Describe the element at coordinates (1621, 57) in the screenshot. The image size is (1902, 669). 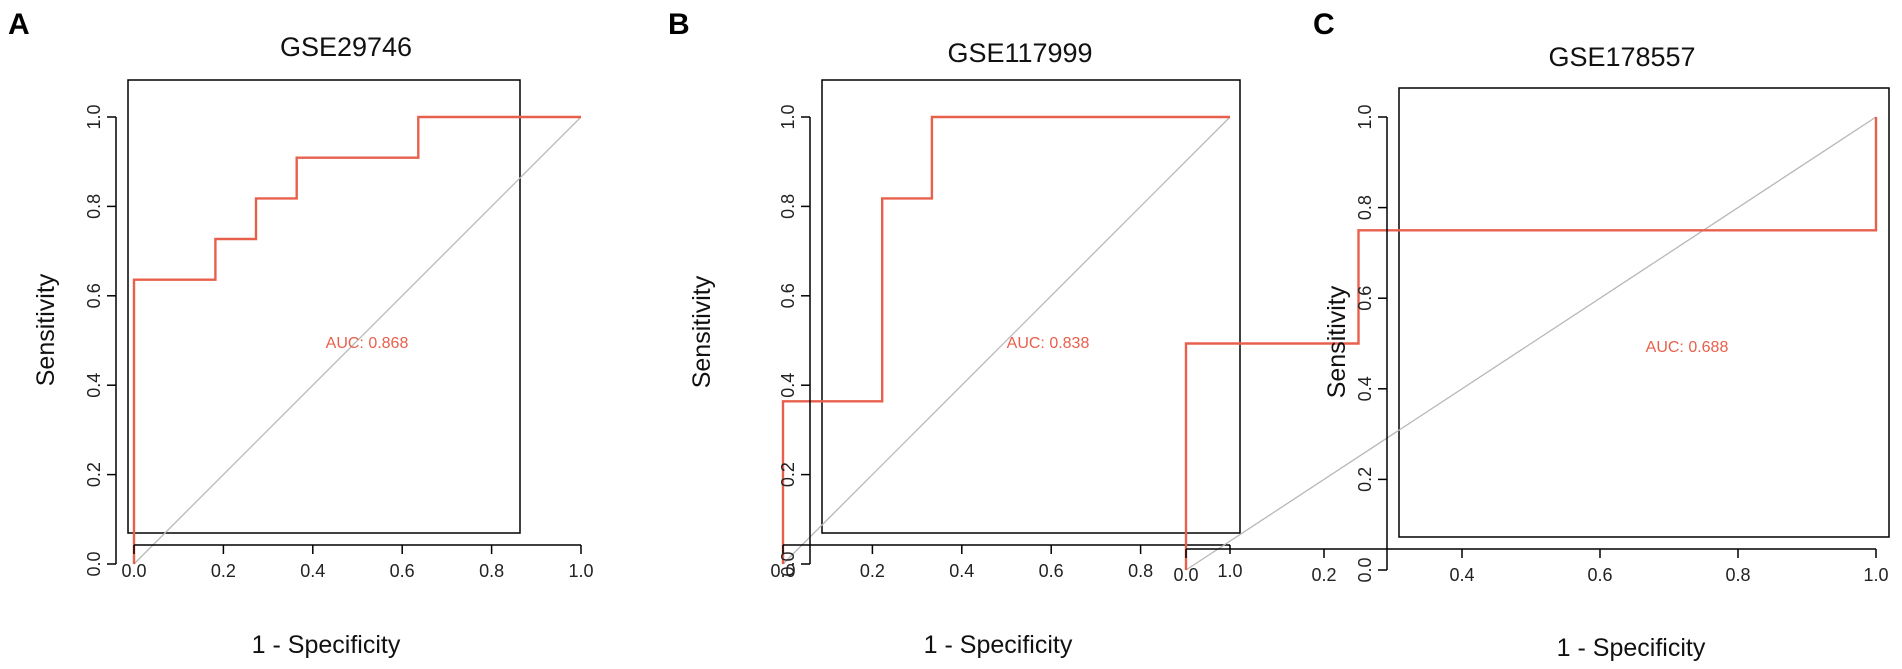
I see `chart-title: GSE178557` at that location.